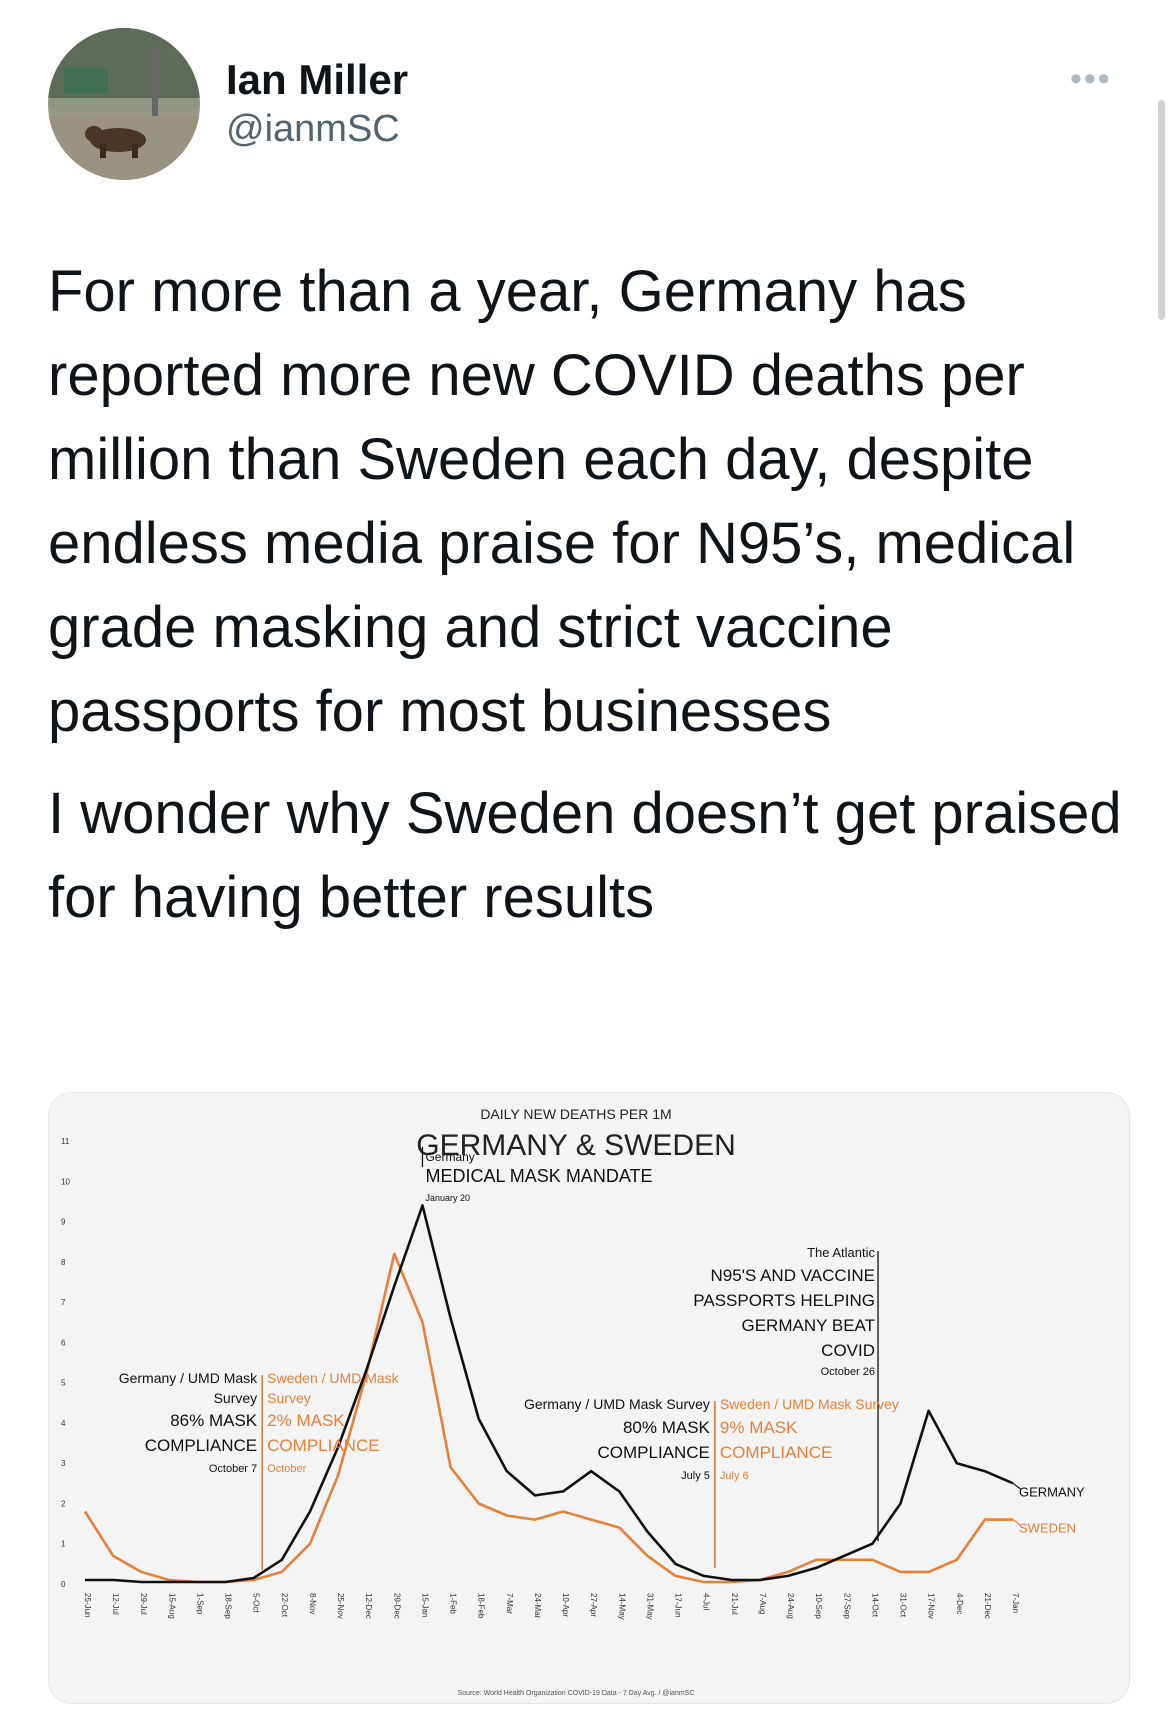 This screenshot has width=1170, height=1731. What do you see at coordinates (762, 1603) in the screenshot?
I see `x-tick-label: 7-Aug` at bounding box center [762, 1603].